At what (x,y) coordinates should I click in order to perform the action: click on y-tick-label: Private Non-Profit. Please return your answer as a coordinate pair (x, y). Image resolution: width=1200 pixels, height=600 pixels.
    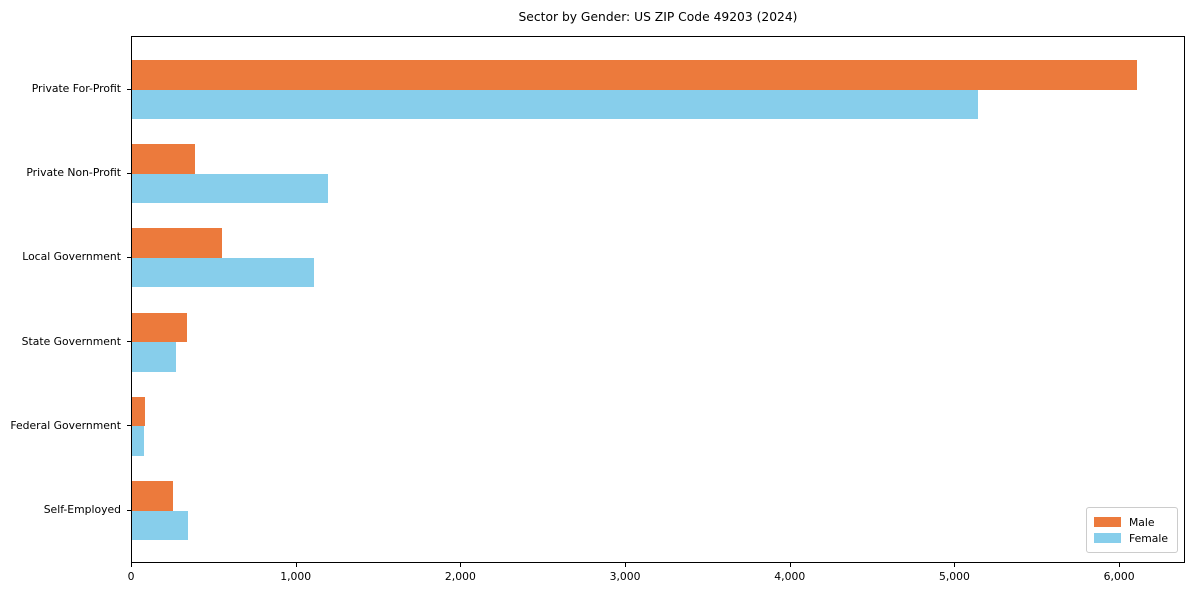
    Looking at the image, I should click on (73, 173).